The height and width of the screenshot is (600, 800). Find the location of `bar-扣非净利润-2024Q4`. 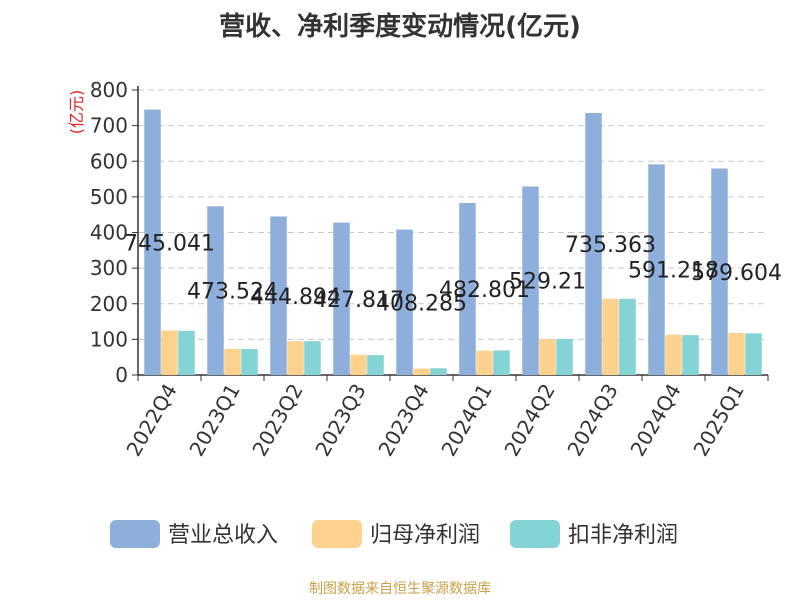

bar-扣非净利润-2024Q4 is located at coordinates (690, 355).